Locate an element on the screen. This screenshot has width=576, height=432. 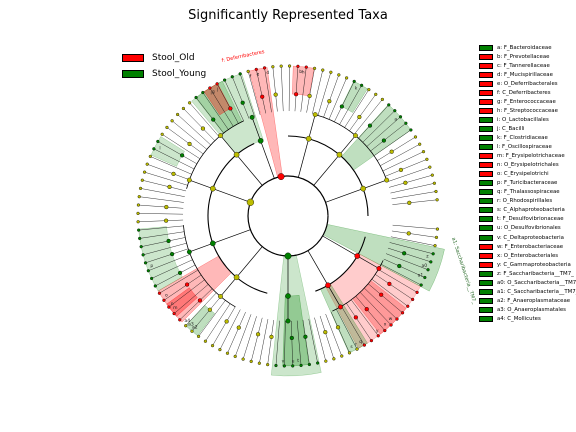
taxa-legend-entry: n: O_Erysipelotrichales is located at coordinates (527, 165).